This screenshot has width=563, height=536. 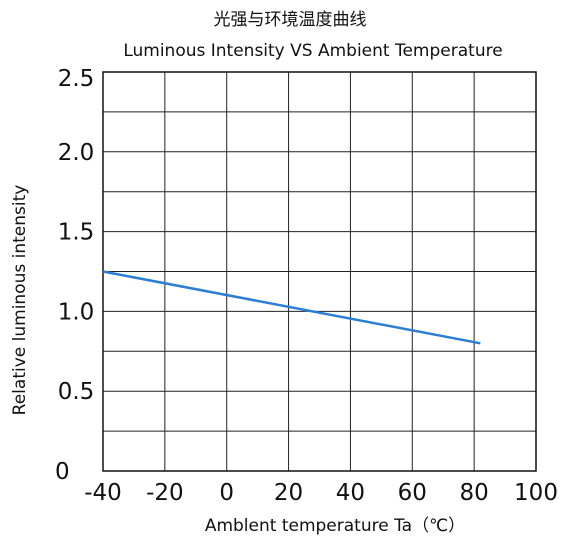 What do you see at coordinates (74, 275) in the screenshot?
I see `y-tick-labels: 0 0.5 1.0 1.5 2.0 2.5` at bounding box center [74, 275].